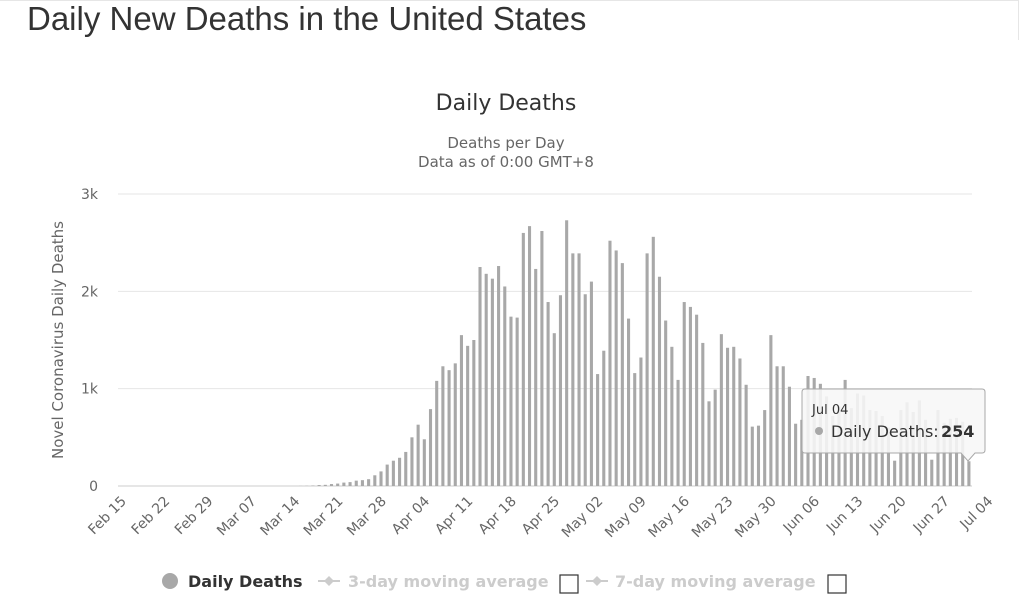 Image resolution: width=1019 pixels, height=616 pixels. I want to click on tooltip-date: Jul 04, so click(829, 410).